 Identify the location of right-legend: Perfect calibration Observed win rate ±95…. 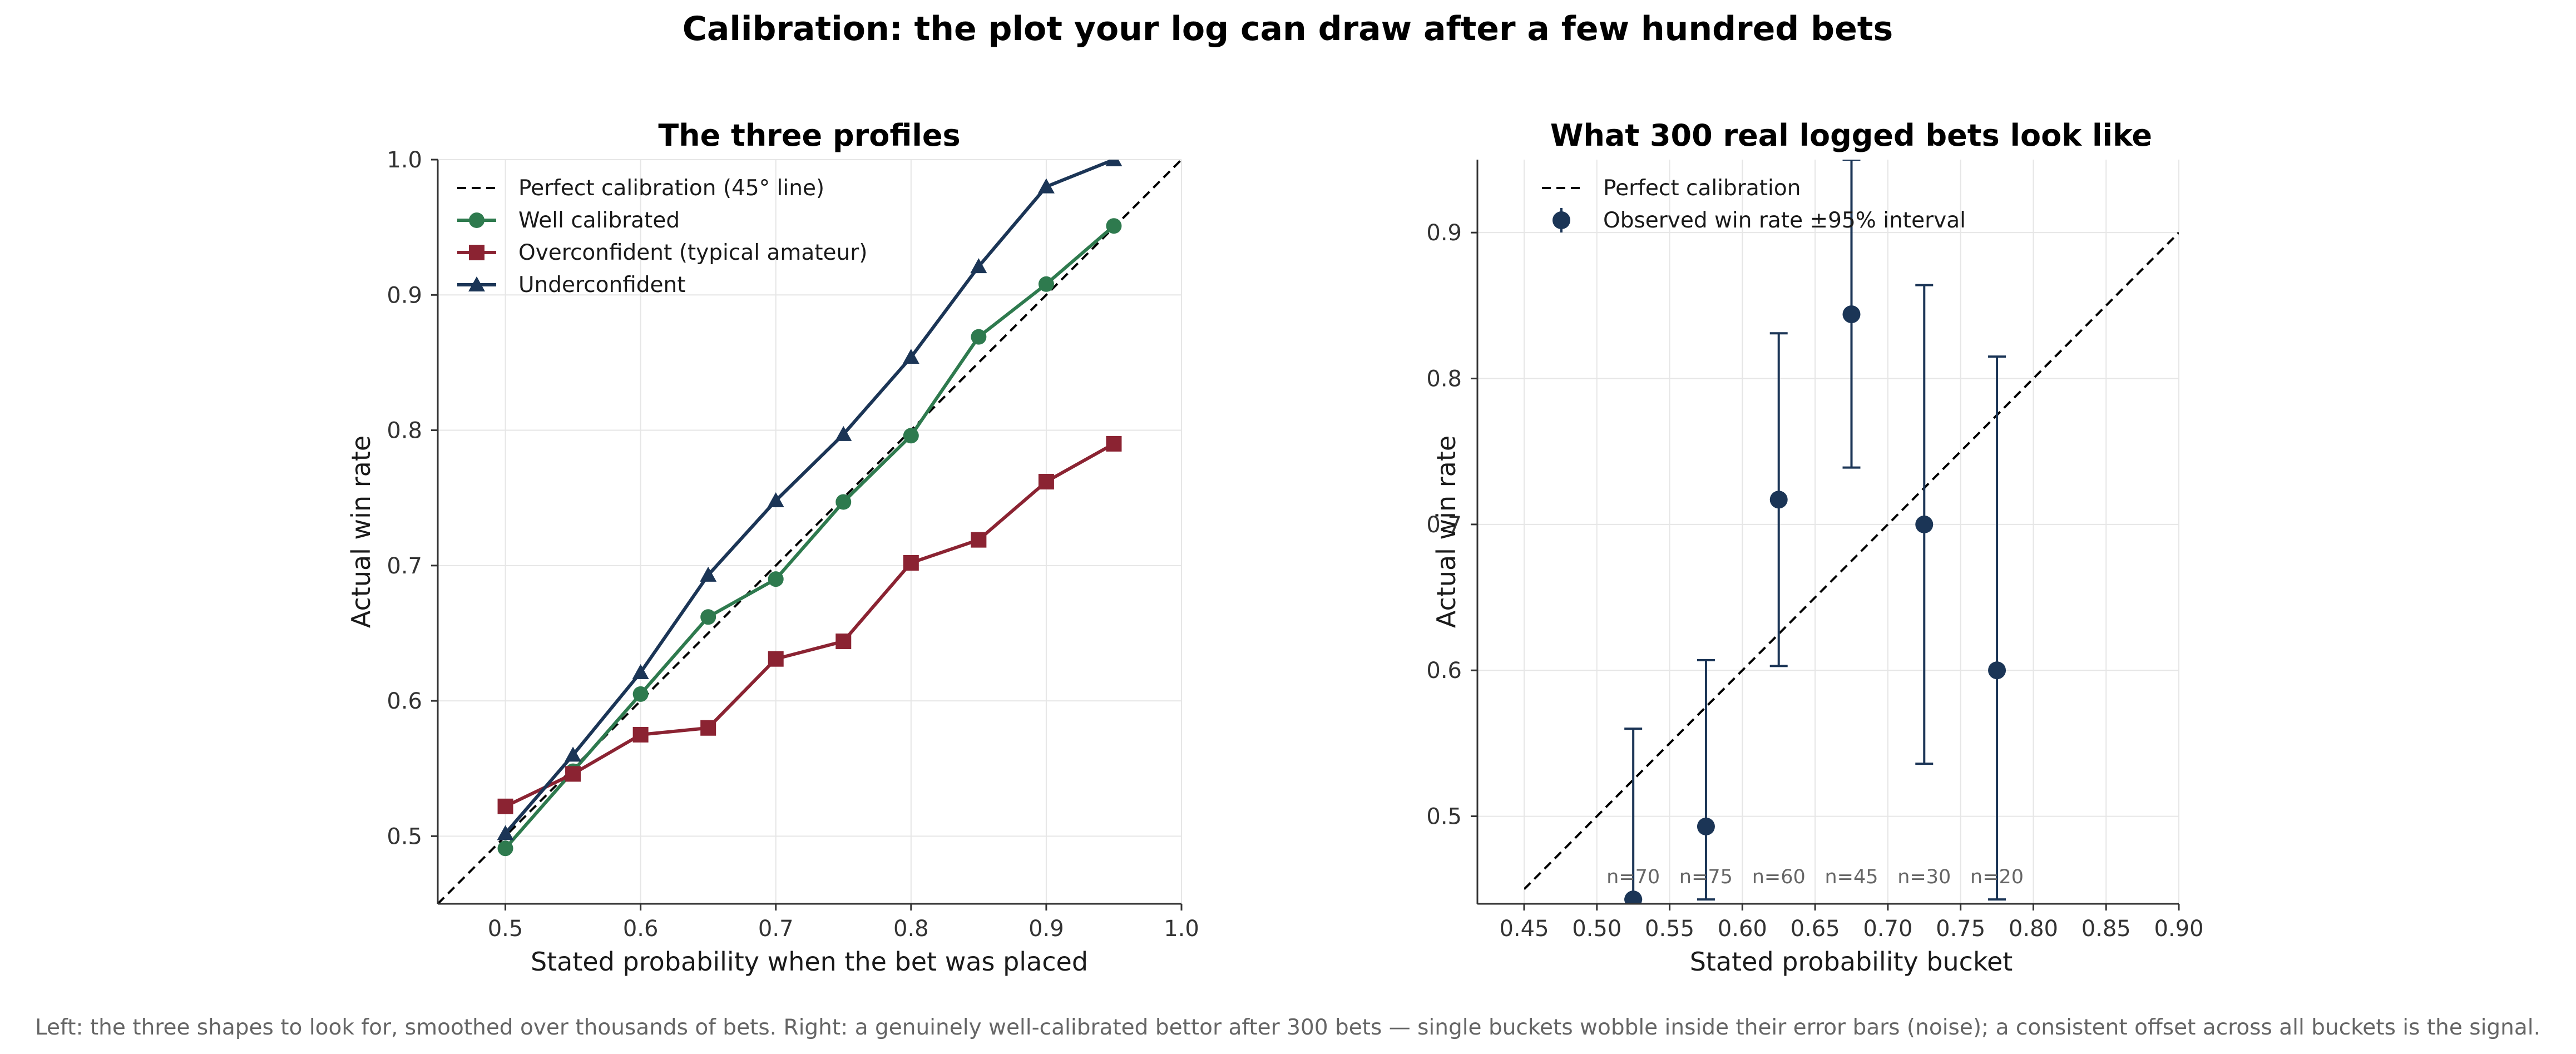
(1754, 204).